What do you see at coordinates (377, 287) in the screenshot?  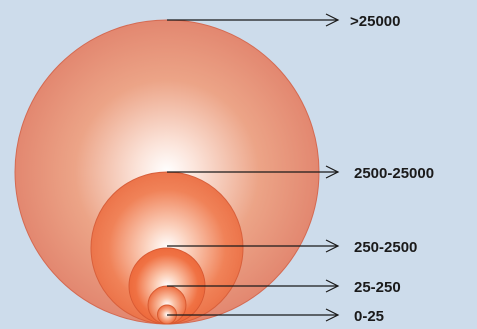 I see `label-level-4: 25-250` at bounding box center [377, 287].